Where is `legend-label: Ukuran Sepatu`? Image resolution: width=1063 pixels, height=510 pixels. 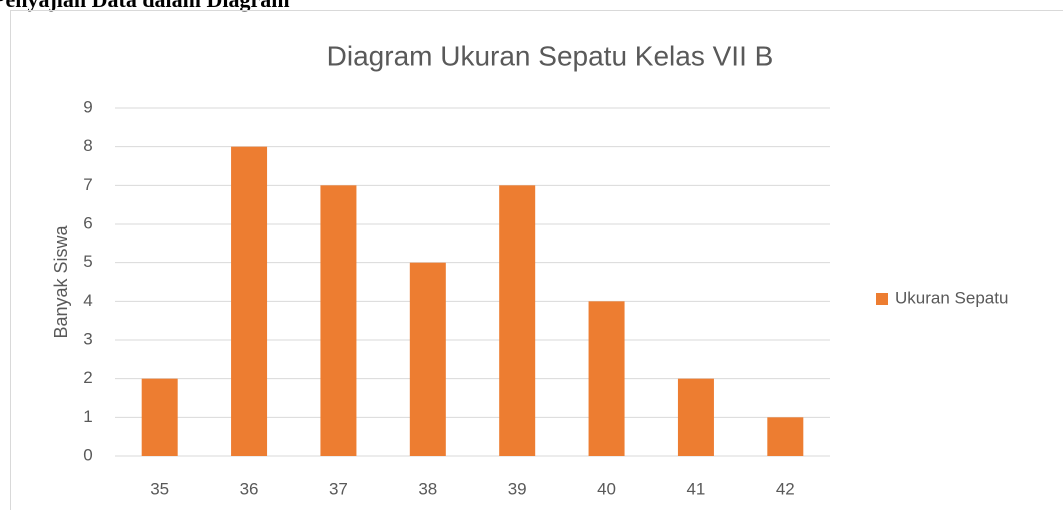
legend-label: Ukuran Sepatu is located at coordinates (951, 297).